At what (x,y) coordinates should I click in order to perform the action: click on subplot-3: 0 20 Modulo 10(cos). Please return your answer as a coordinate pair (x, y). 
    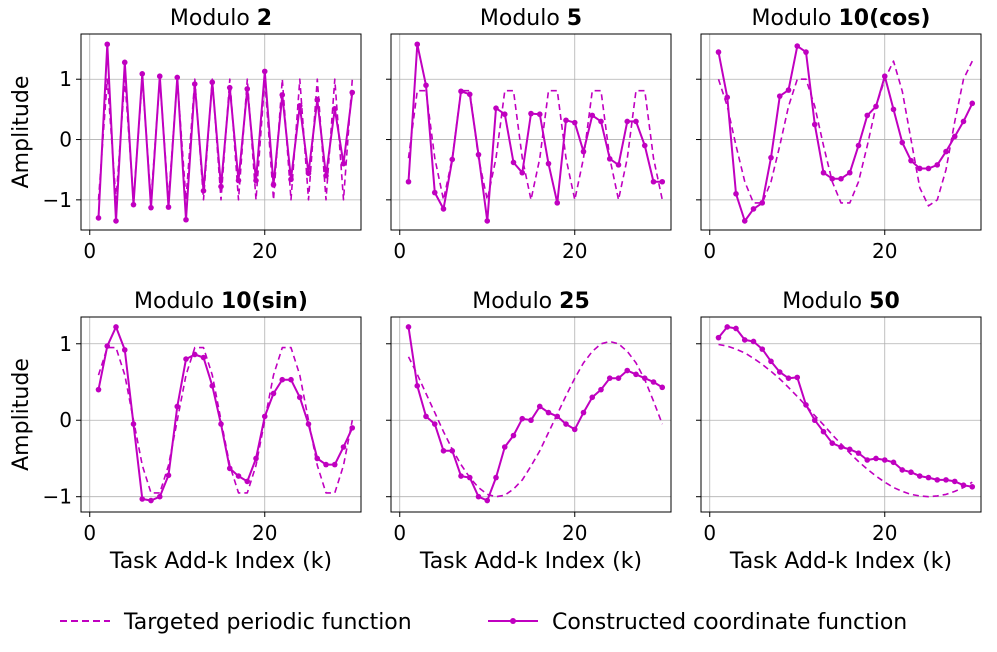
    Looking at the image, I should click on (839, 134).